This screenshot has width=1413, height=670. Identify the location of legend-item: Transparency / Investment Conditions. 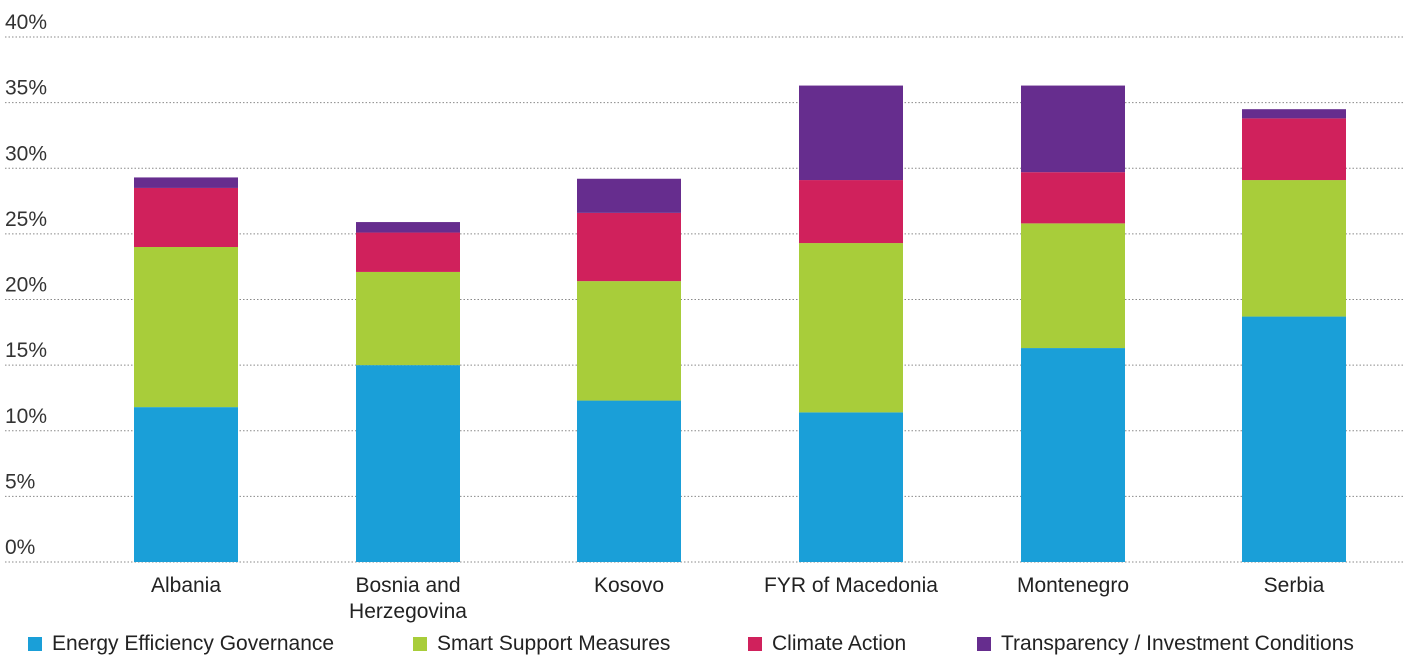
(1165, 644).